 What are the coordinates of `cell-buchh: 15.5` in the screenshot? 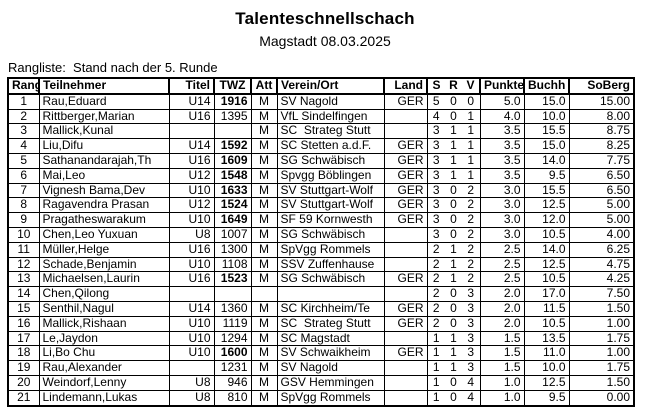 It's located at (546, 190).